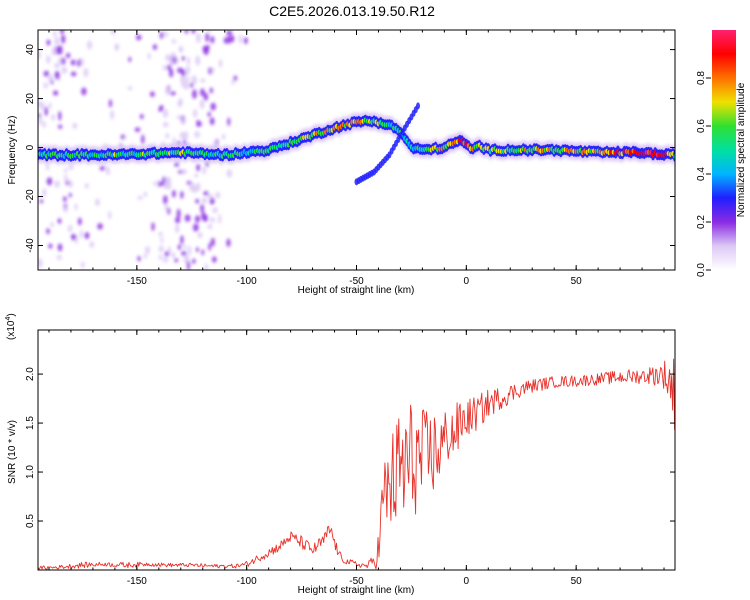  What do you see at coordinates (11, 330) in the screenshot?
I see `snr-scale-prefix: (x10` at bounding box center [11, 330].